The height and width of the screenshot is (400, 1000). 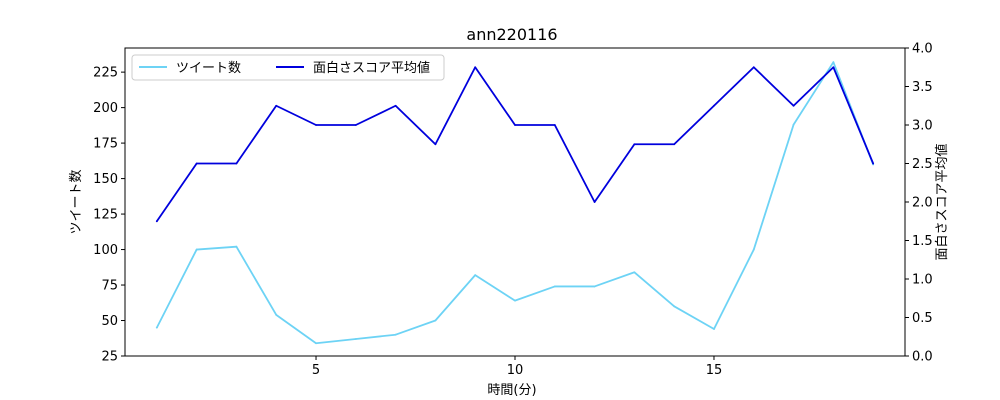 I want to click on y-left-tick-label-1: 50, so click(x=109, y=321).